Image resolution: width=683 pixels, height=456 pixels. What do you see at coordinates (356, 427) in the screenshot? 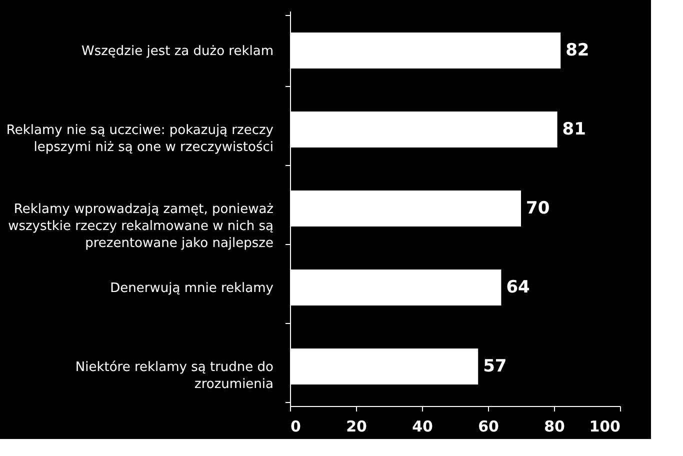
I see `x-tick-label: 20` at bounding box center [356, 427].